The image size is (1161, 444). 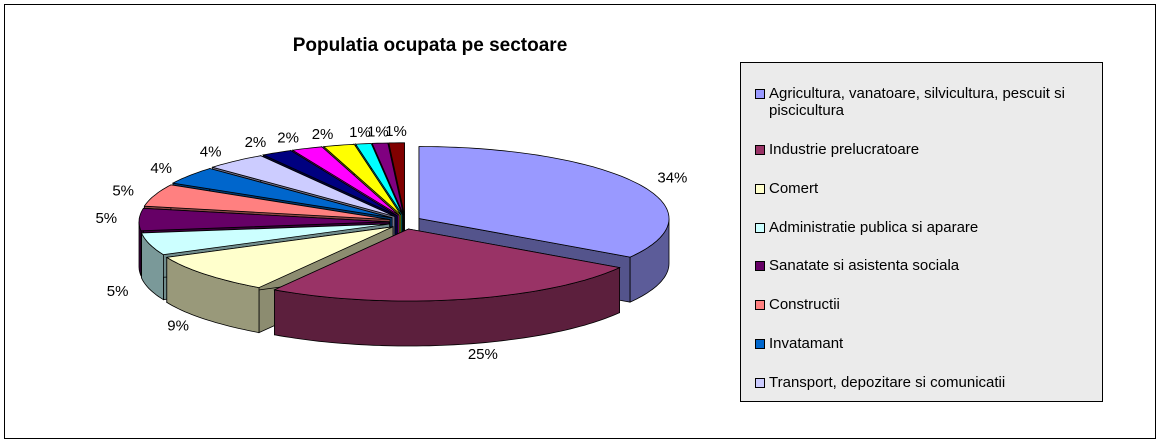 What do you see at coordinates (925, 188) in the screenshot?
I see `legend-item: Comert` at bounding box center [925, 188].